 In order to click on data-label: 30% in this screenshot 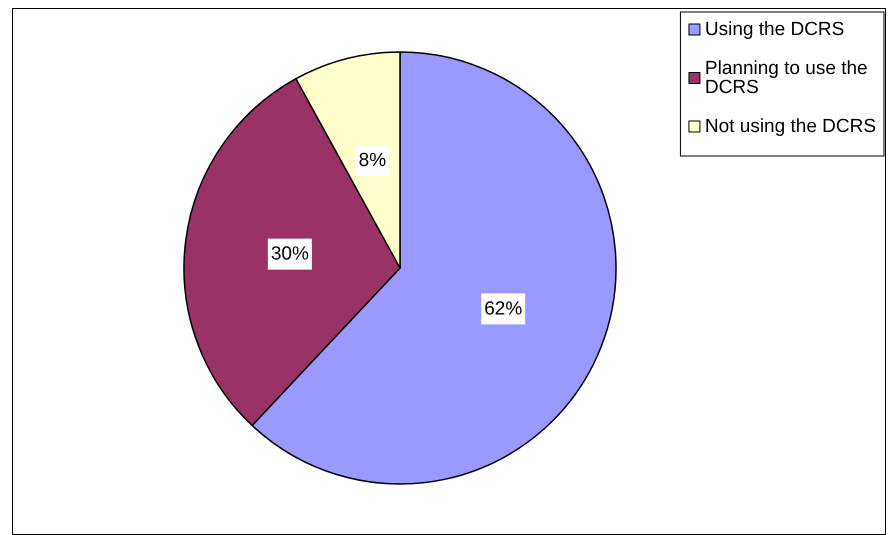, I will do `click(289, 254)`.